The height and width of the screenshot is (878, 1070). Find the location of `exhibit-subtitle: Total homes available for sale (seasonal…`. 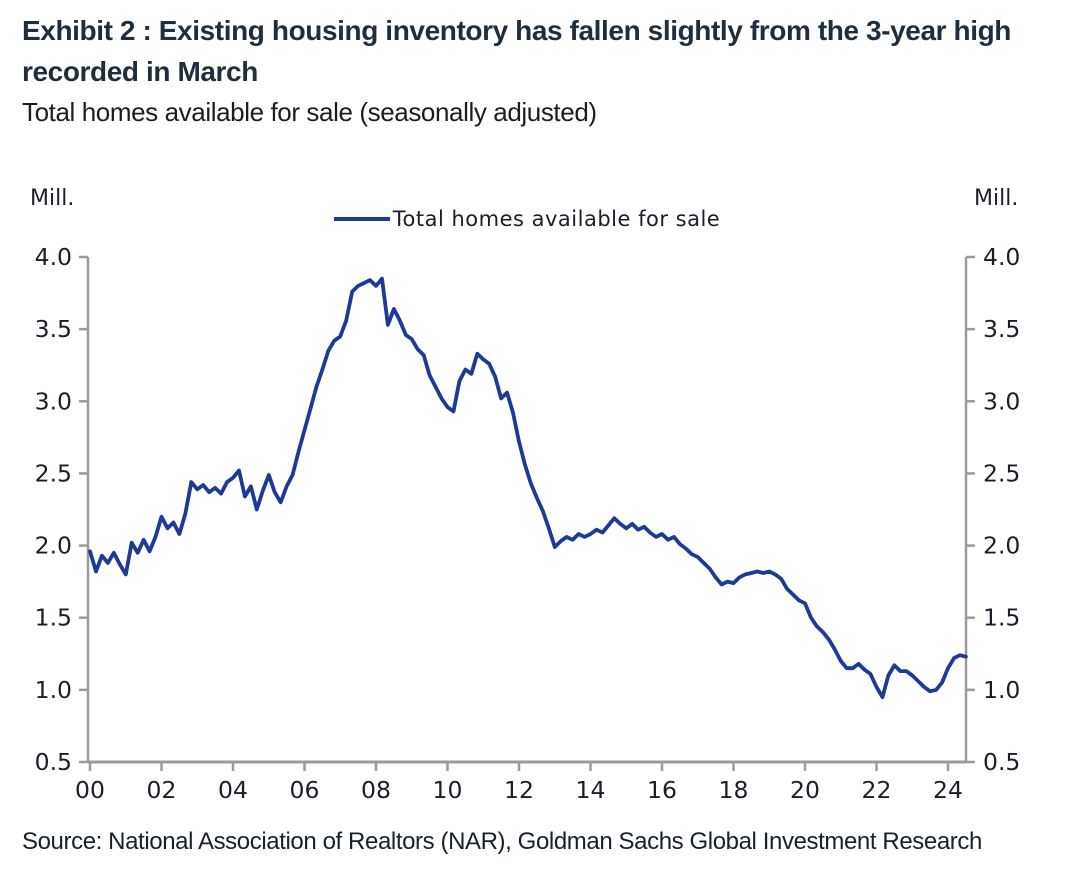

exhibit-subtitle: Total homes available for sale (seasonal… is located at coordinates (309, 112).